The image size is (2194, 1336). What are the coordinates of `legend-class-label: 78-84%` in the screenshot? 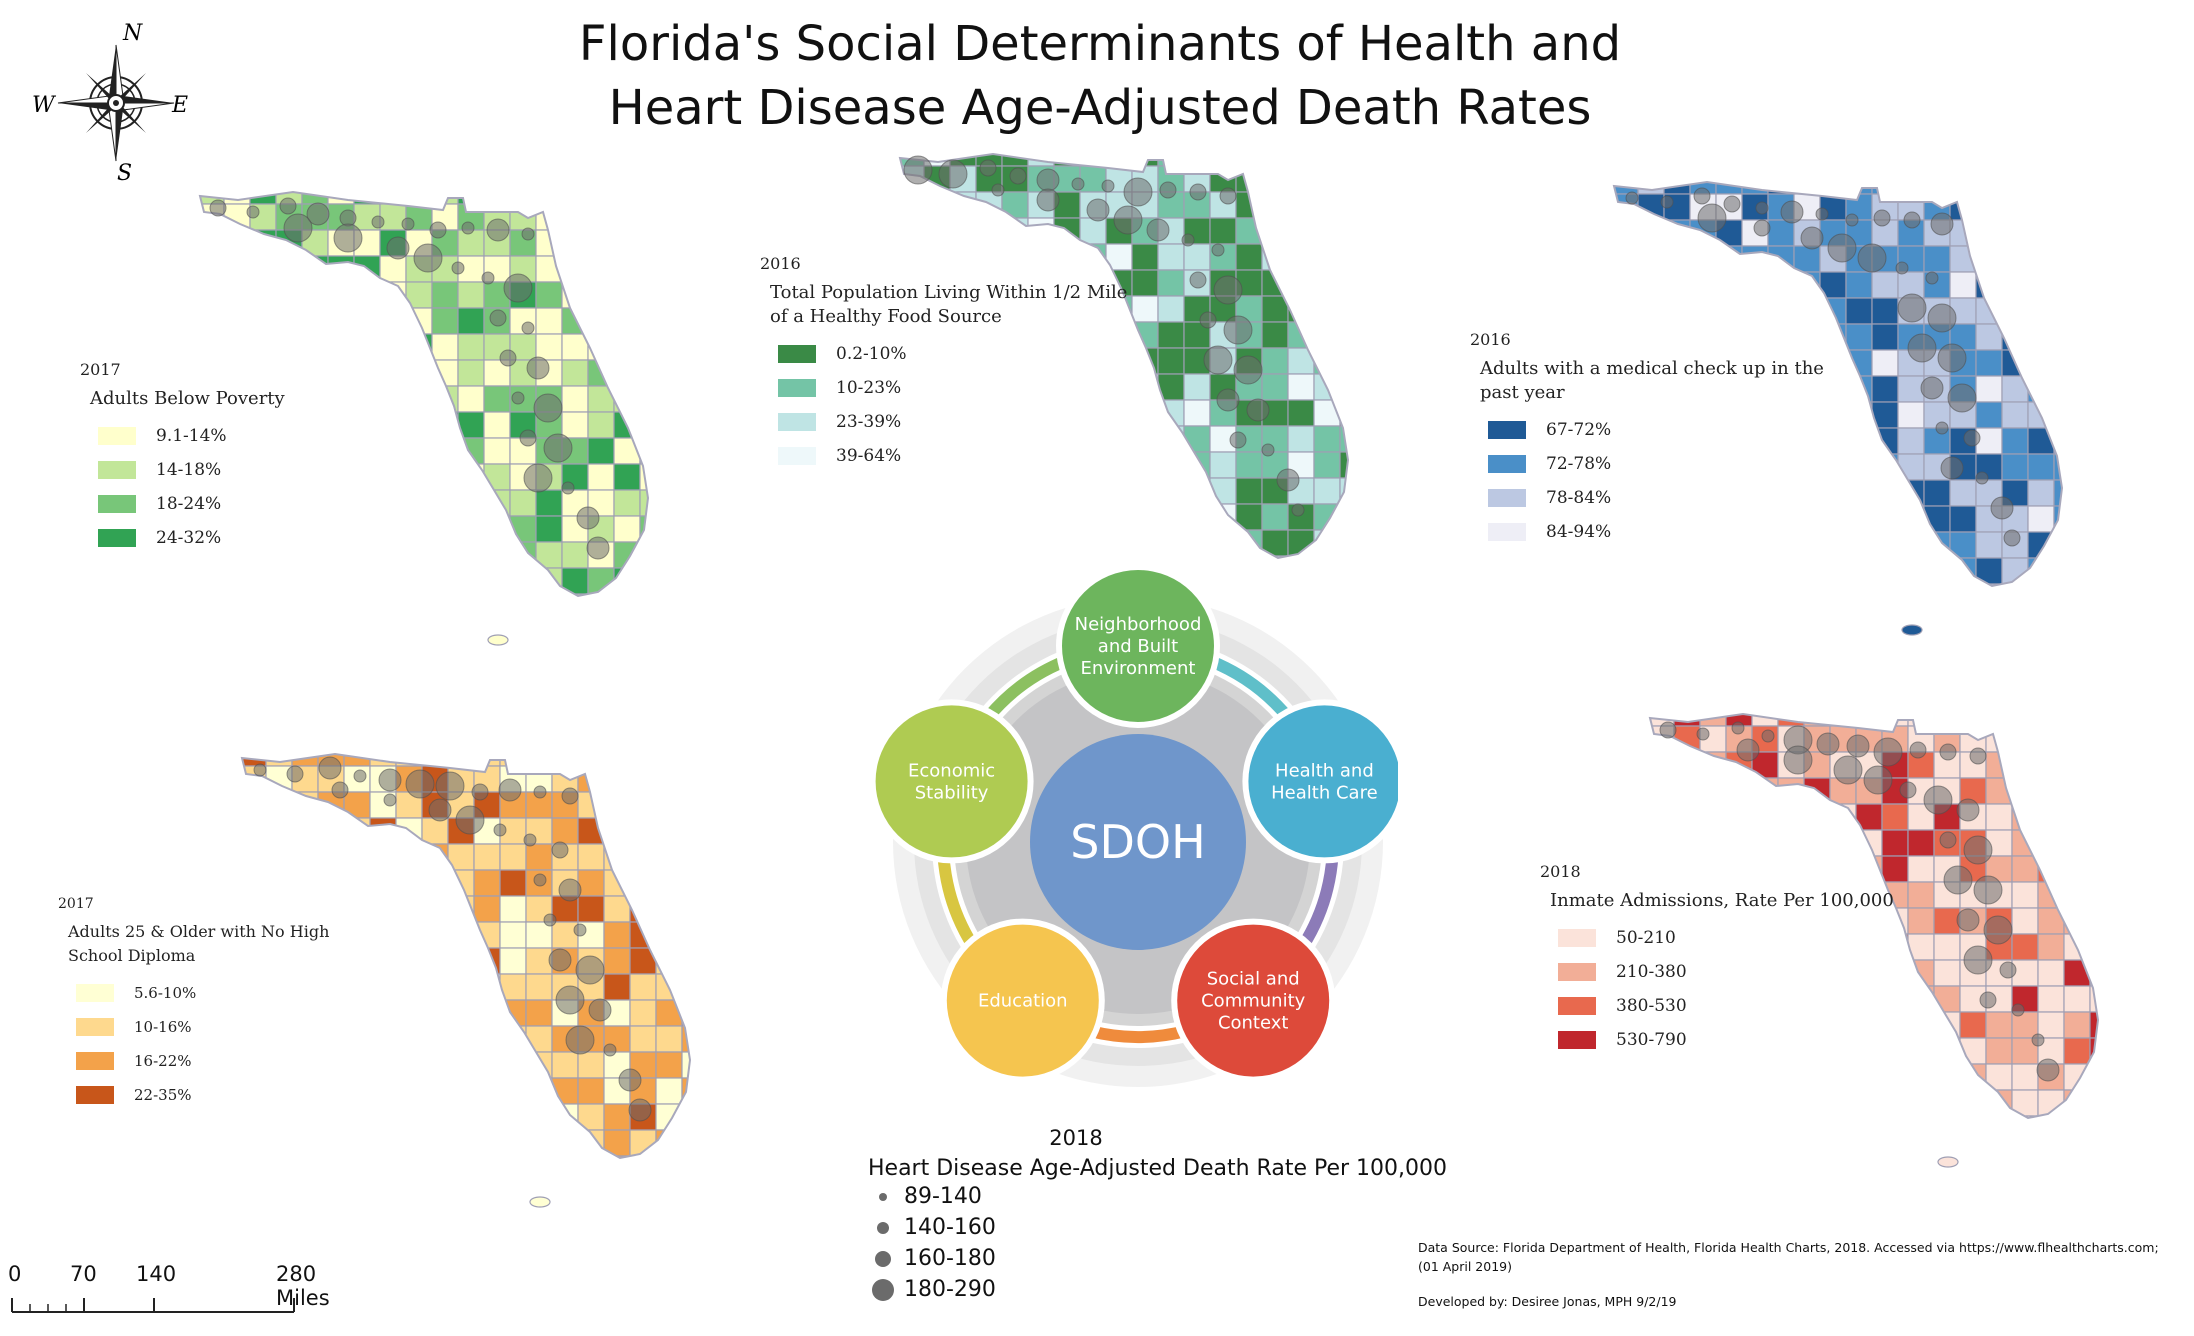 It's located at (1579, 498).